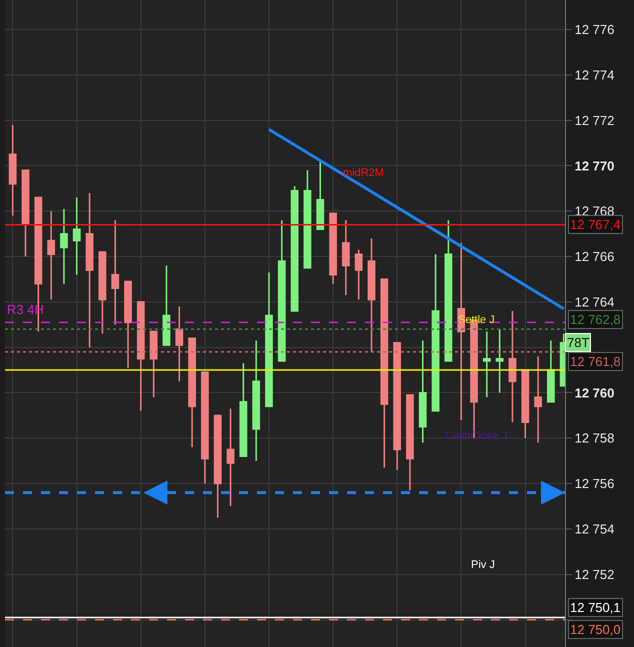  I want to click on ref-line-label: 12 762,8, so click(595, 319).